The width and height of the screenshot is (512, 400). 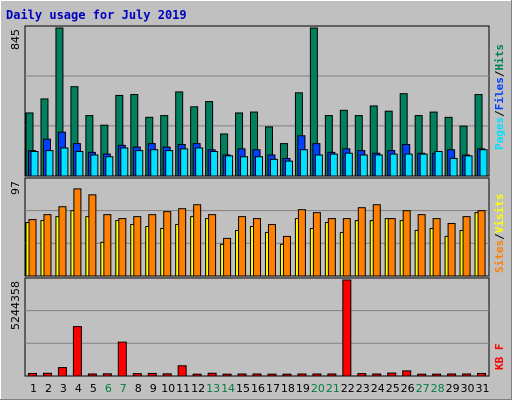 What do you see at coordinates (48, 388) in the screenshot?
I see `x-tick-label: 2` at bounding box center [48, 388].